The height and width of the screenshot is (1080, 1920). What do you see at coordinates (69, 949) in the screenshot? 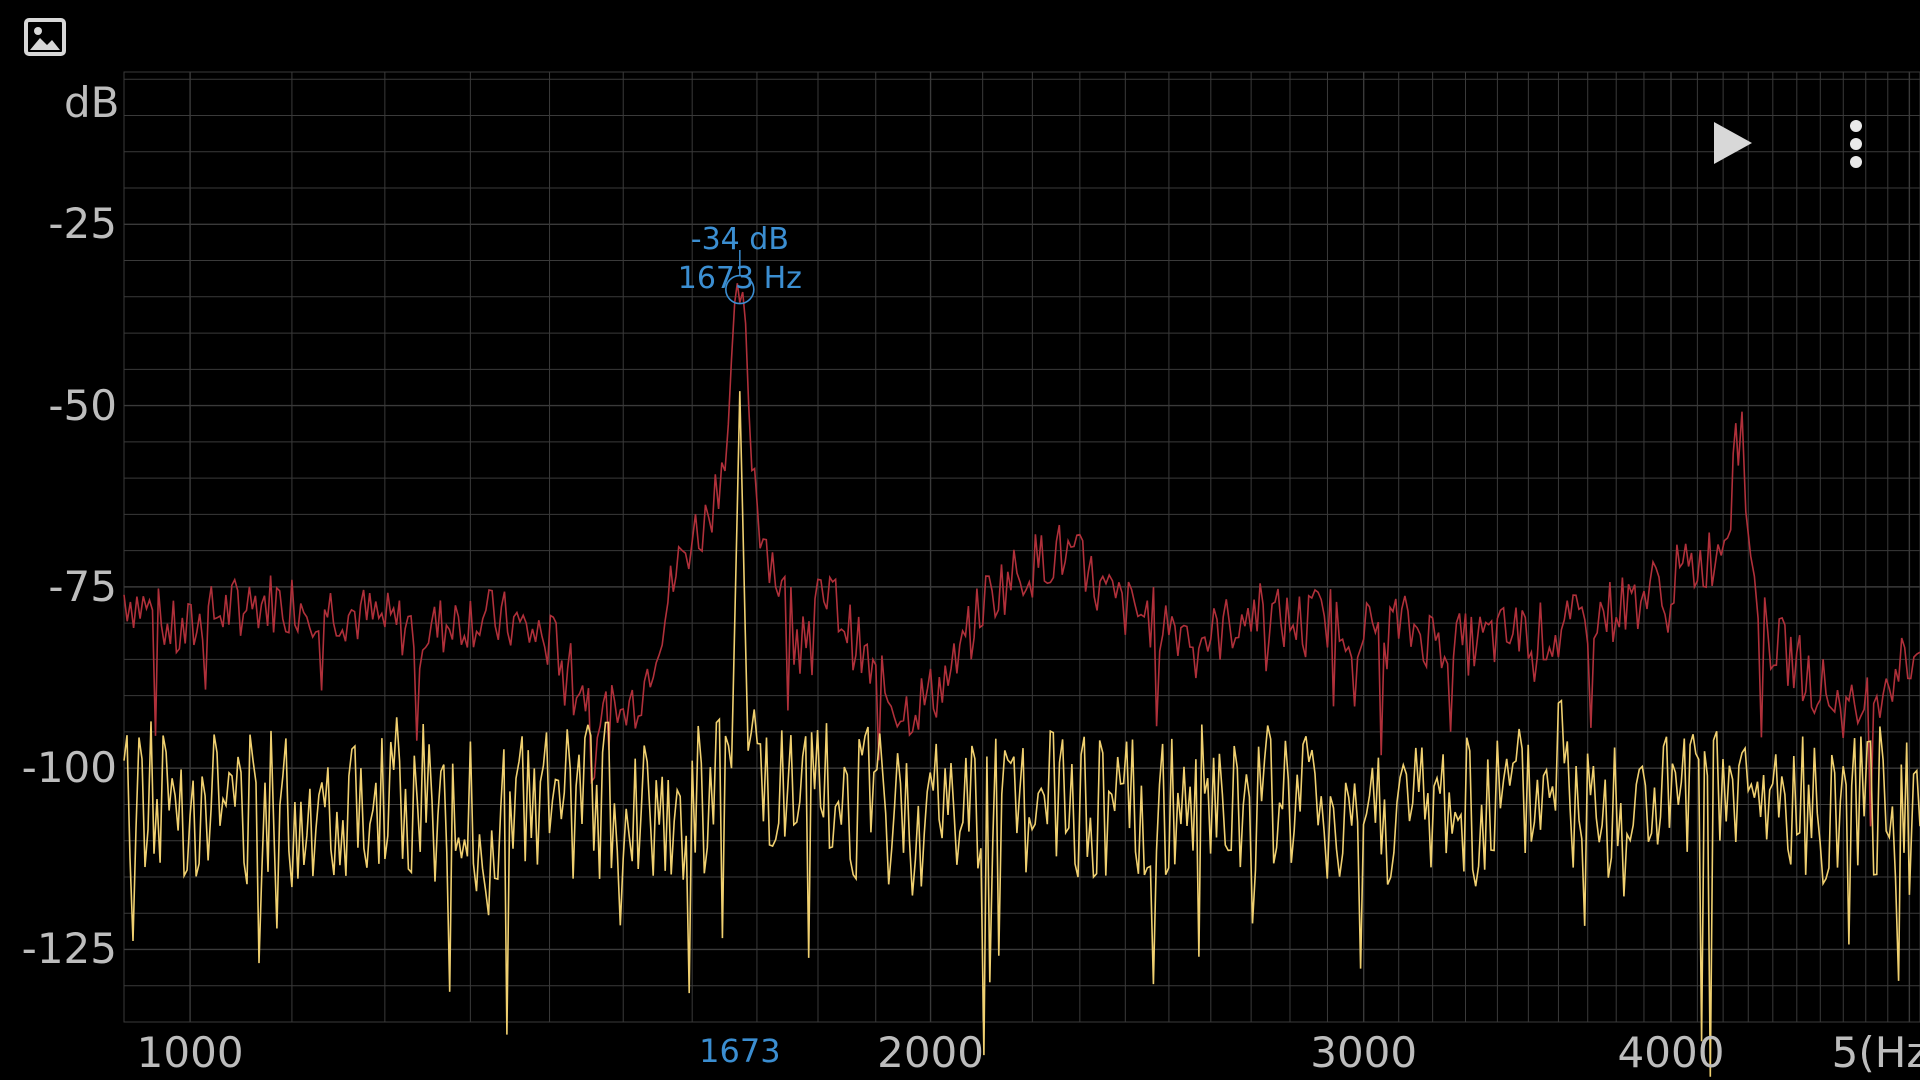
I see `y-tick-label: -125` at bounding box center [69, 949].